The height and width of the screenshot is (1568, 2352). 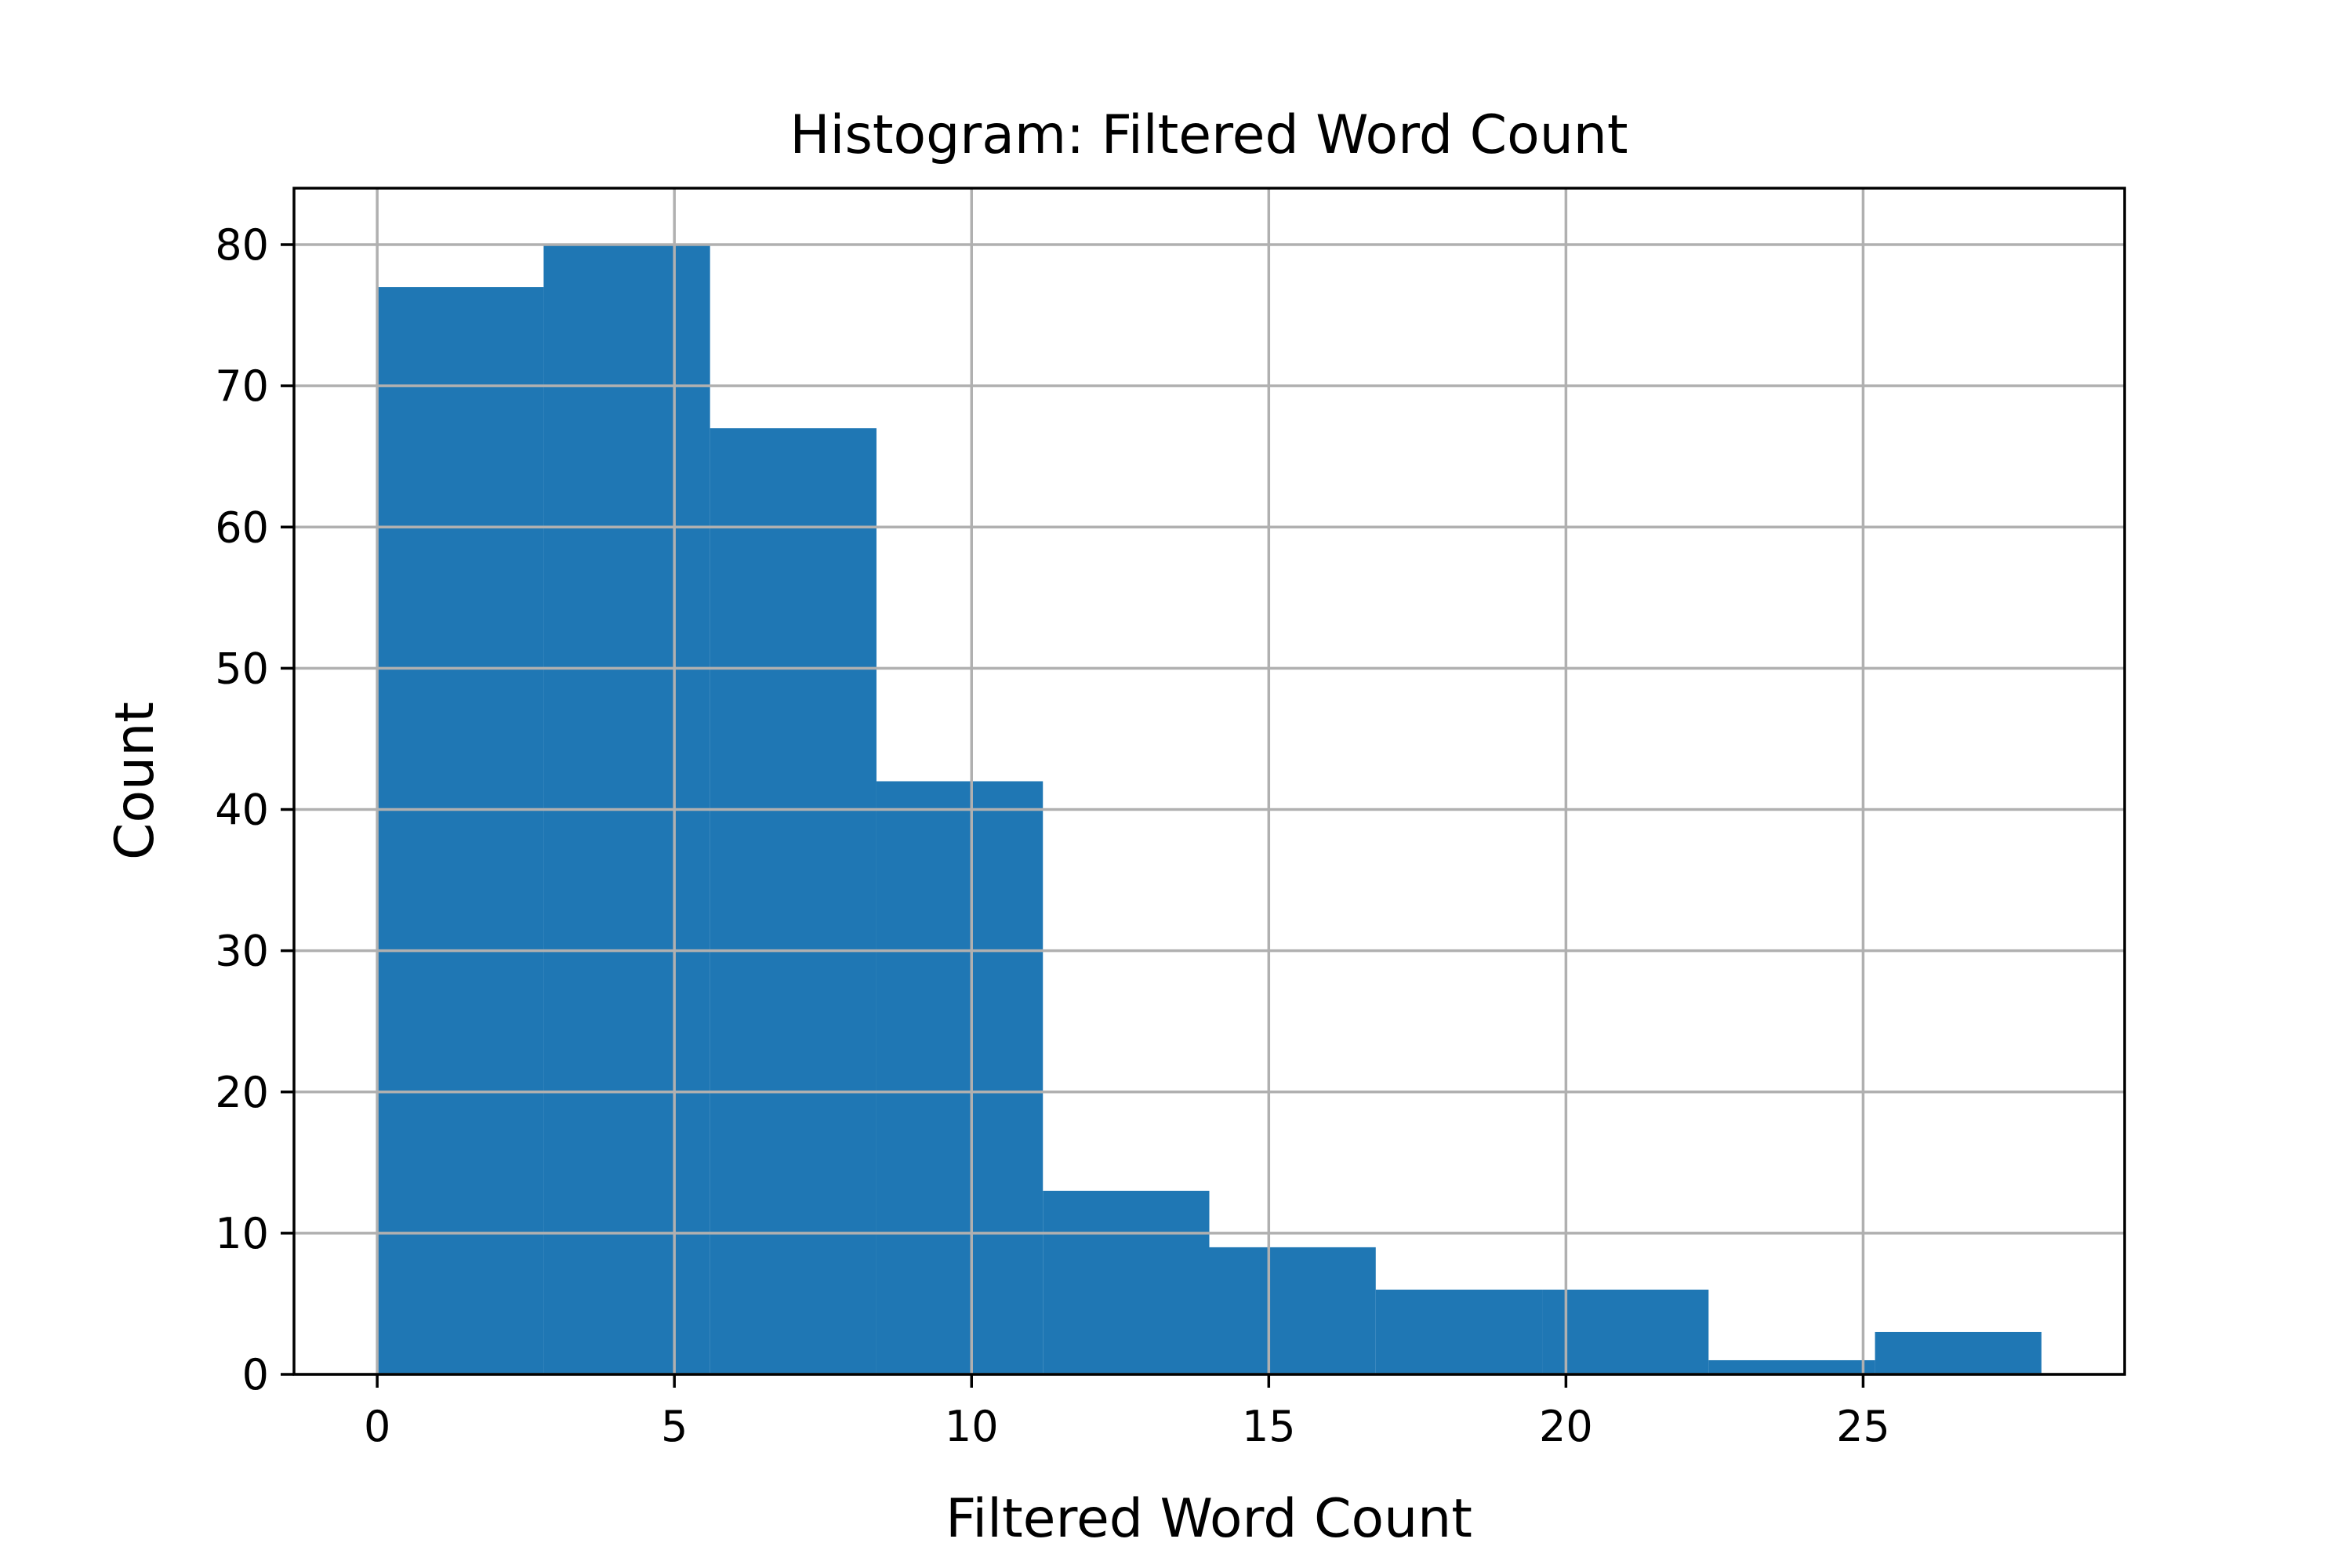 What do you see at coordinates (972, 1426) in the screenshot?
I see `x-tick-label: 10` at bounding box center [972, 1426].